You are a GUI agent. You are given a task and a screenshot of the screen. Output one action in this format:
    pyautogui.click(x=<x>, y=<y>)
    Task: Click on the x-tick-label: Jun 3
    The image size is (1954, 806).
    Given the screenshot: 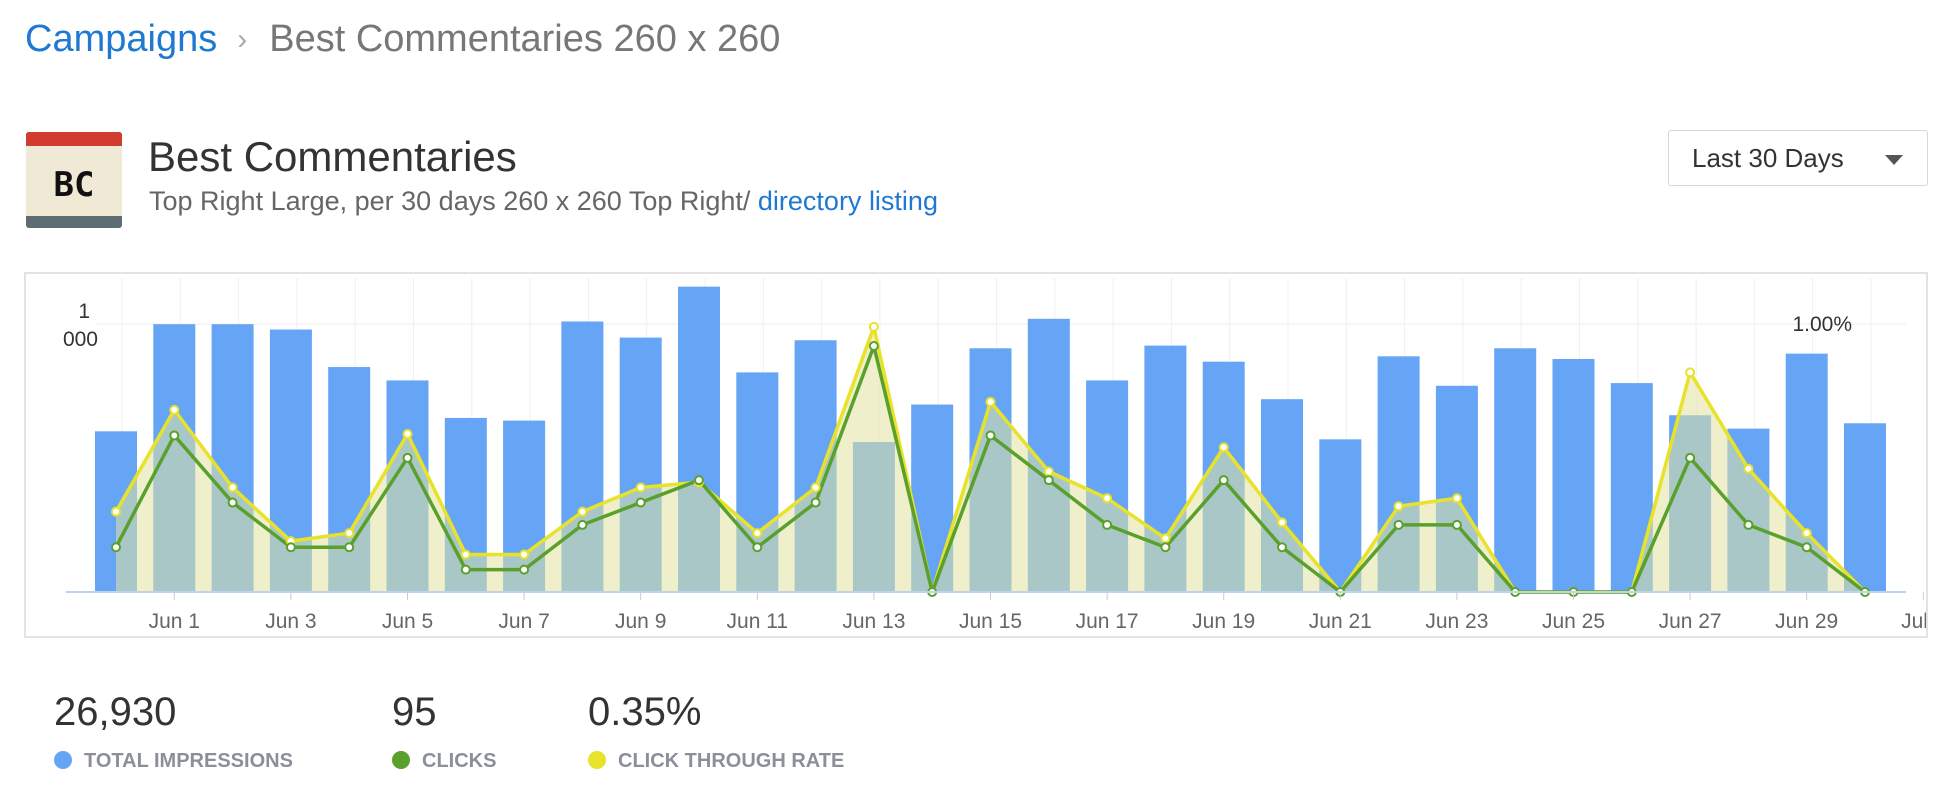 What is the action you would take?
    pyautogui.click(x=290, y=621)
    